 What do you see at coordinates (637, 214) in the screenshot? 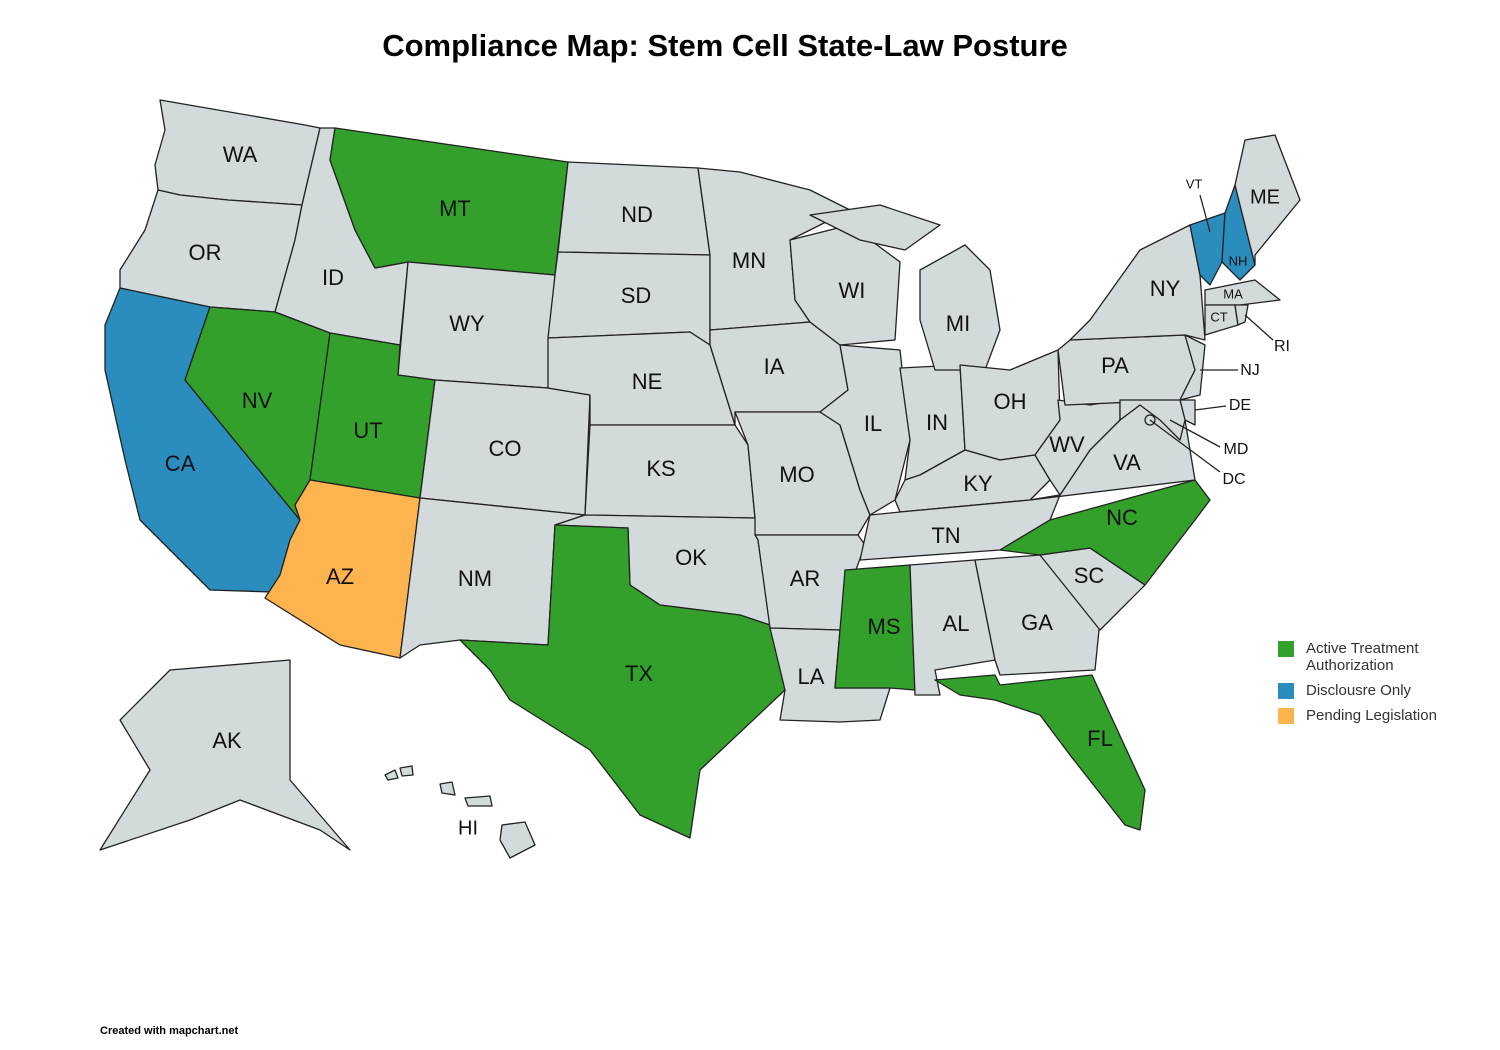
I see `state-label: ND` at bounding box center [637, 214].